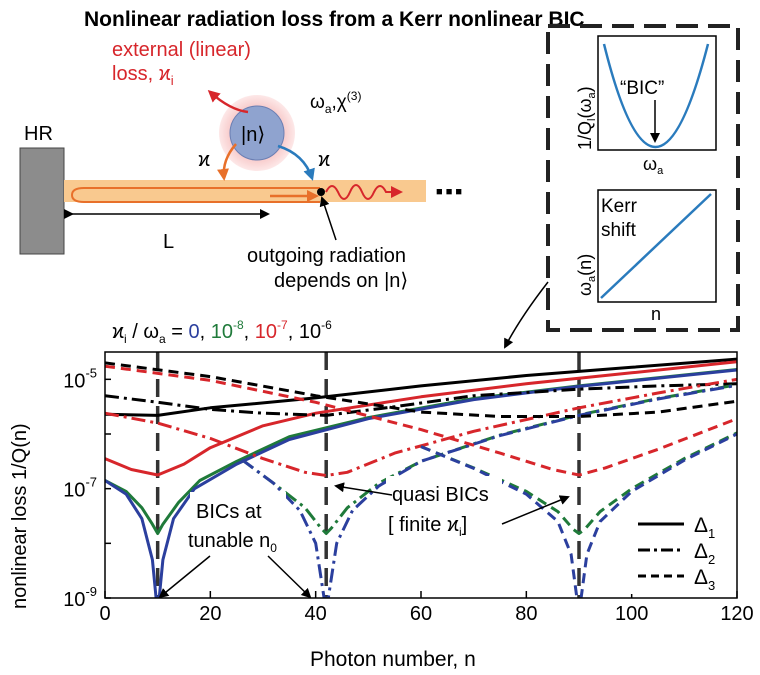 The height and width of the screenshot is (675, 760). I want to click on inset-bottom-annotation-1: Kerr, so click(619, 206).